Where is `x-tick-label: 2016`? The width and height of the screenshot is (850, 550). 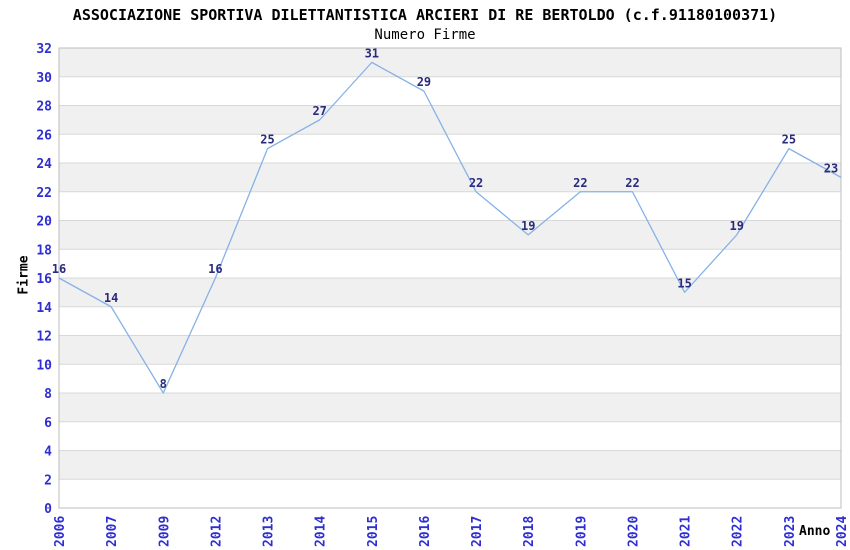
x-tick-label: 2016 is located at coordinates (425, 531).